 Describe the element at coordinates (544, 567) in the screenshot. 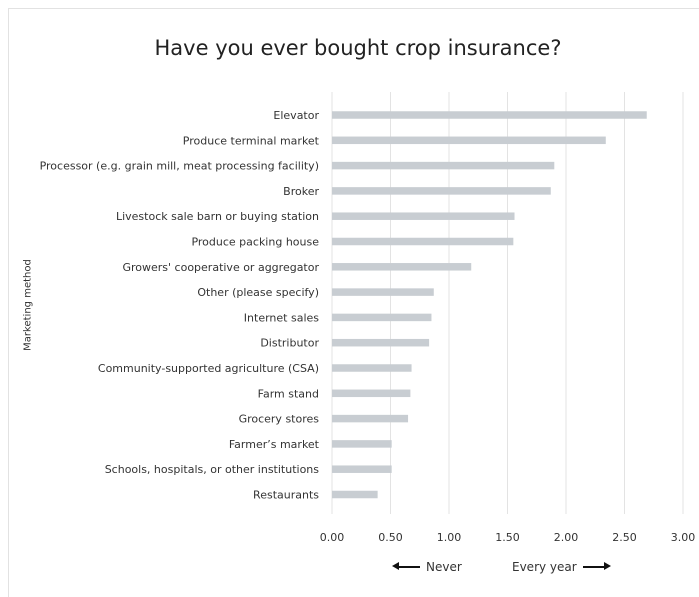

I see `every-year-label: Every year` at that location.